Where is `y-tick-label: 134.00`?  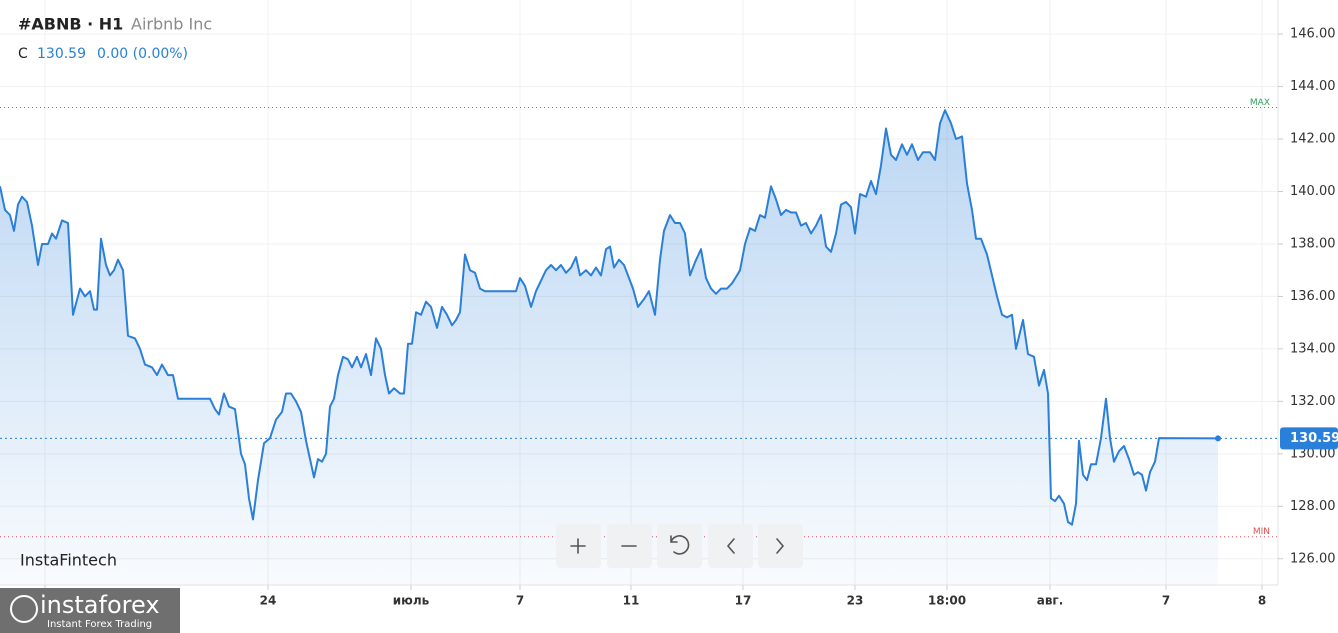 y-tick-label: 134.00 is located at coordinates (1313, 348).